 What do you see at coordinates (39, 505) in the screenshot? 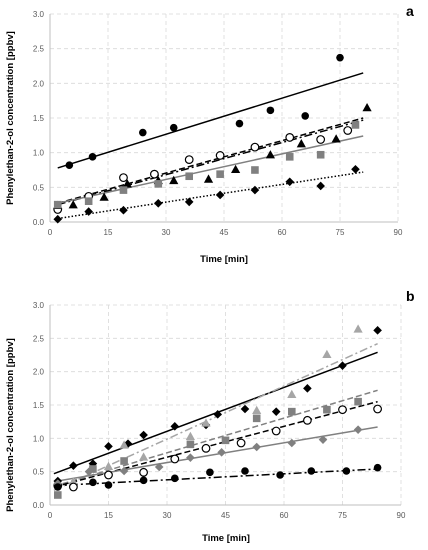
I see `y-tick-label: 0.0` at bounding box center [39, 505].